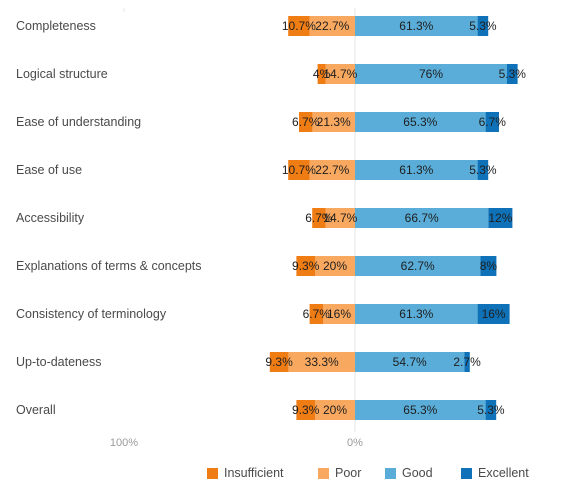  Describe the element at coordinates (417, 473) in the screenshot. I see `legend-label: Good` at that location.